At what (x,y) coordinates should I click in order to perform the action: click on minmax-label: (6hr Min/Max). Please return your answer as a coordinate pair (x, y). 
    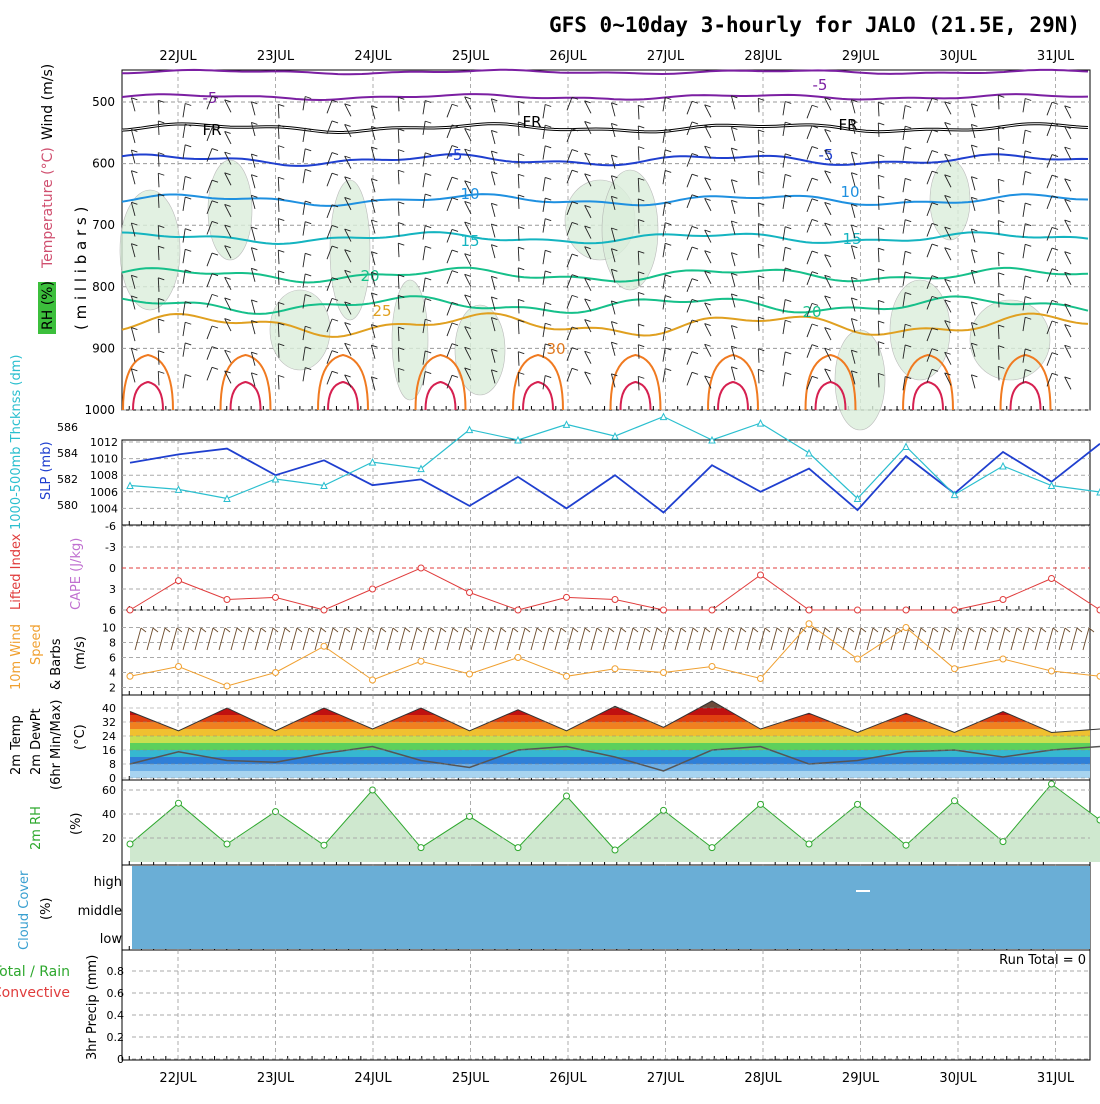
    Looking at the image, I should click on (56, 745).